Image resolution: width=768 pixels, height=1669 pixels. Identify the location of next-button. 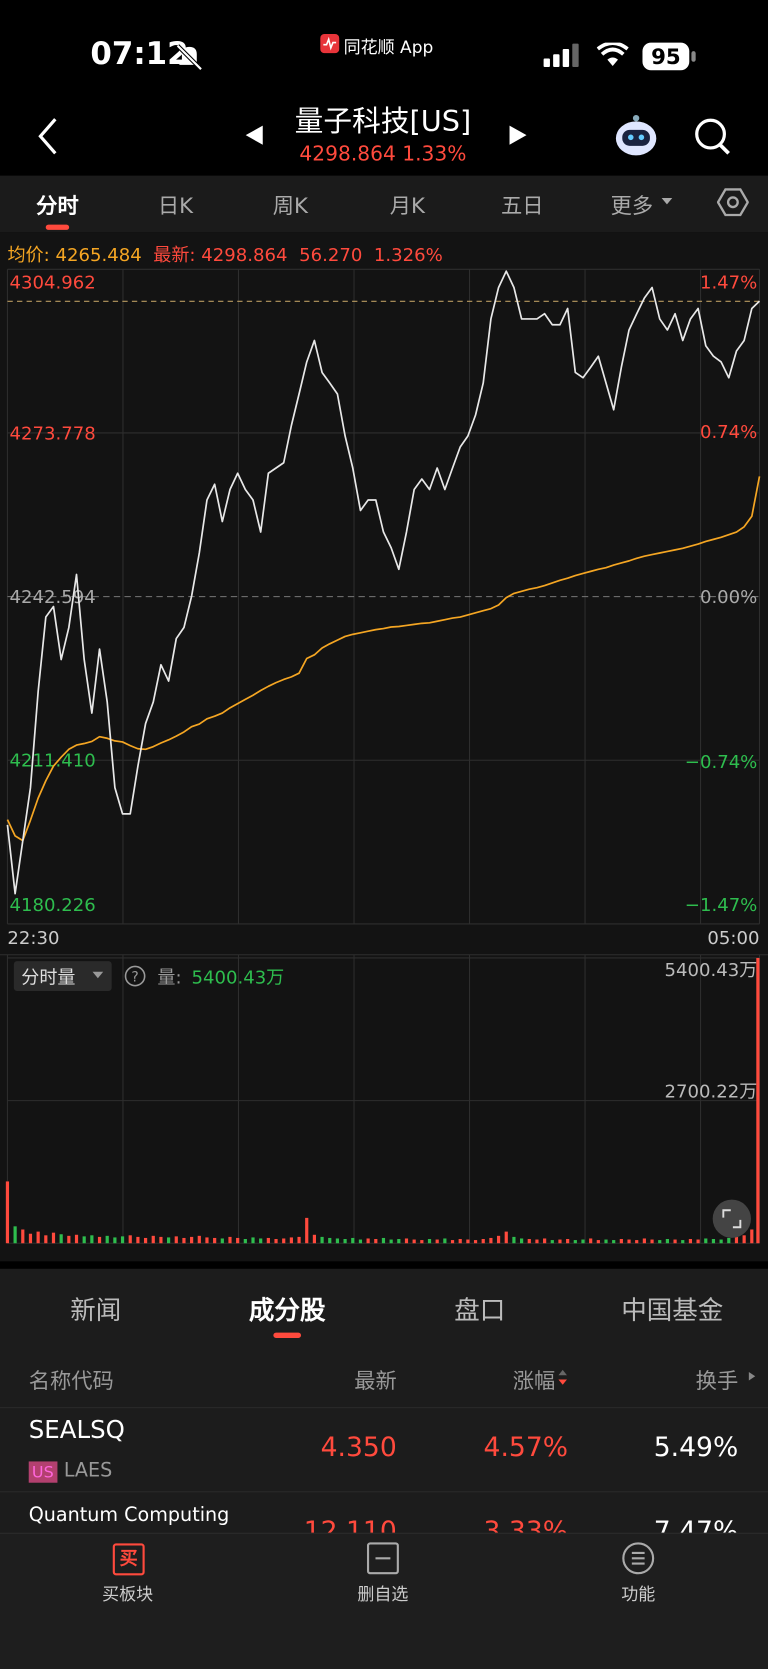
(517, 134).